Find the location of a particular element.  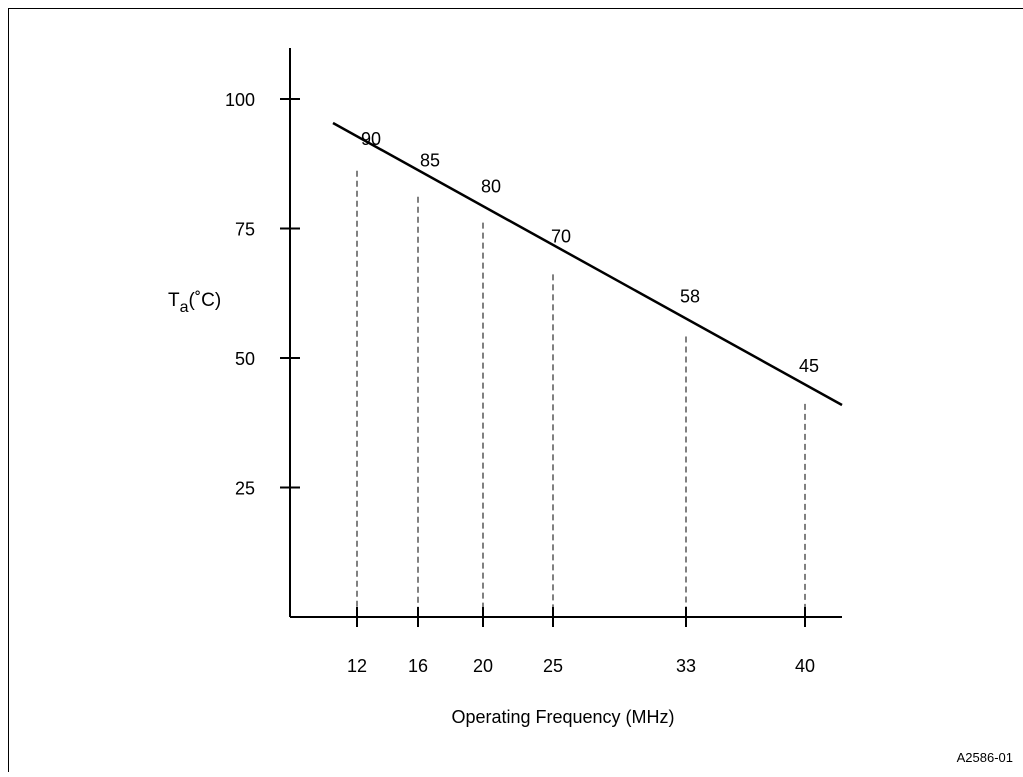

data-label: 45 is located at coordinates (809, 366).